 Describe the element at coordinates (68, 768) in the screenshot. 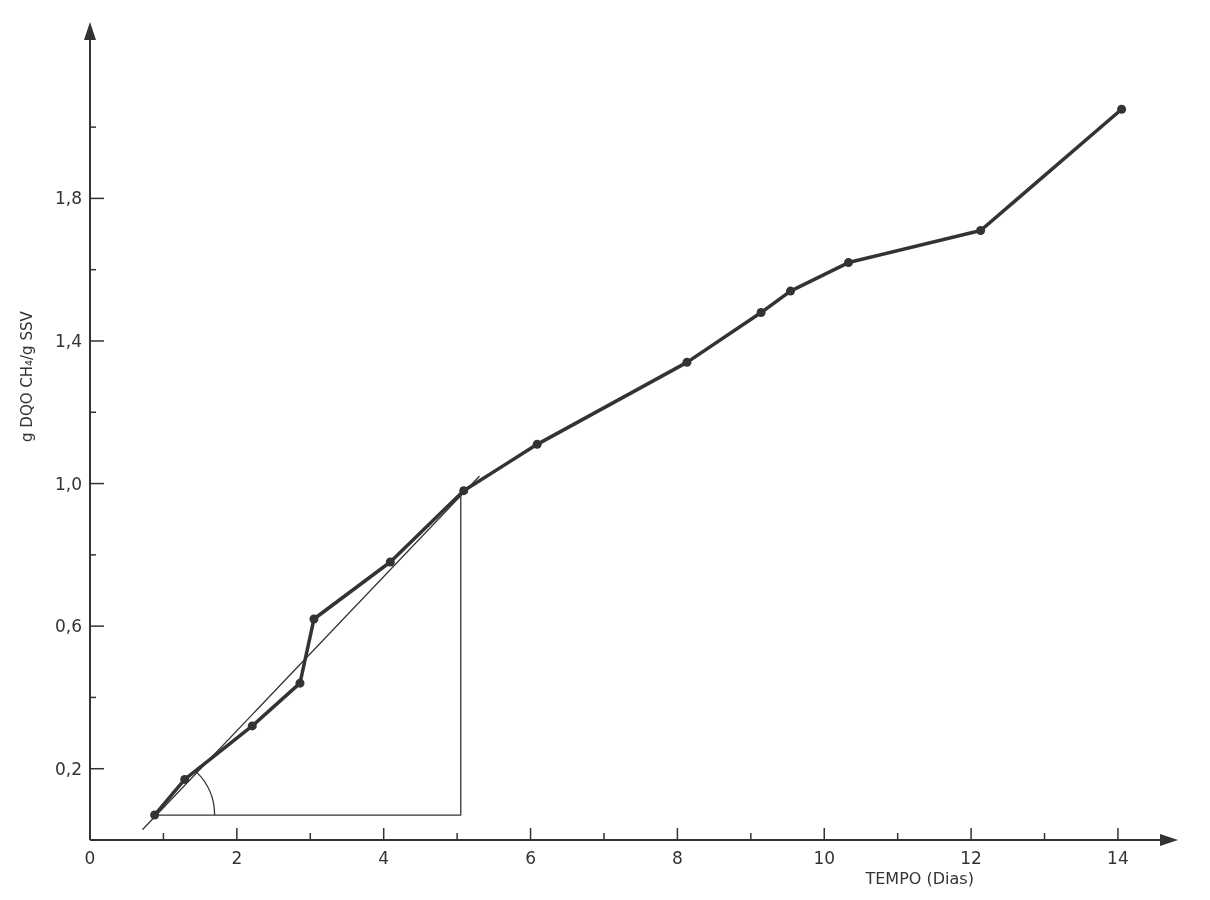

I see `y-tick-label: 0,2` at that location.